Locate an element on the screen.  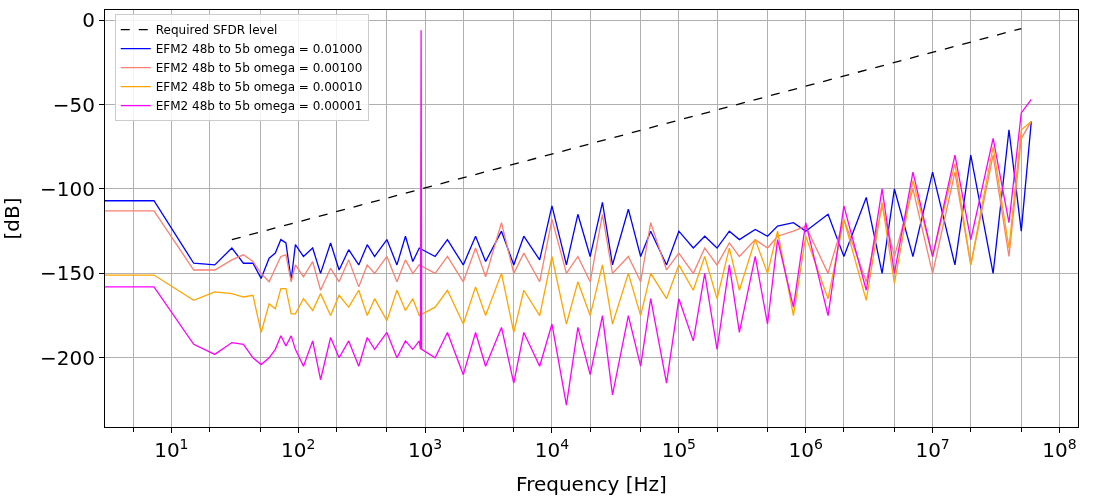
y-tick-label: 0 is located at coordinates (88, 20).